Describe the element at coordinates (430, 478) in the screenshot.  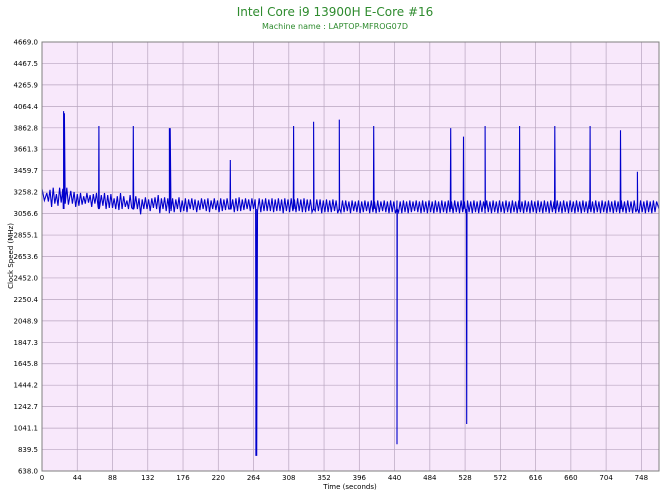
I see `x-tick-label: 484` at that location.